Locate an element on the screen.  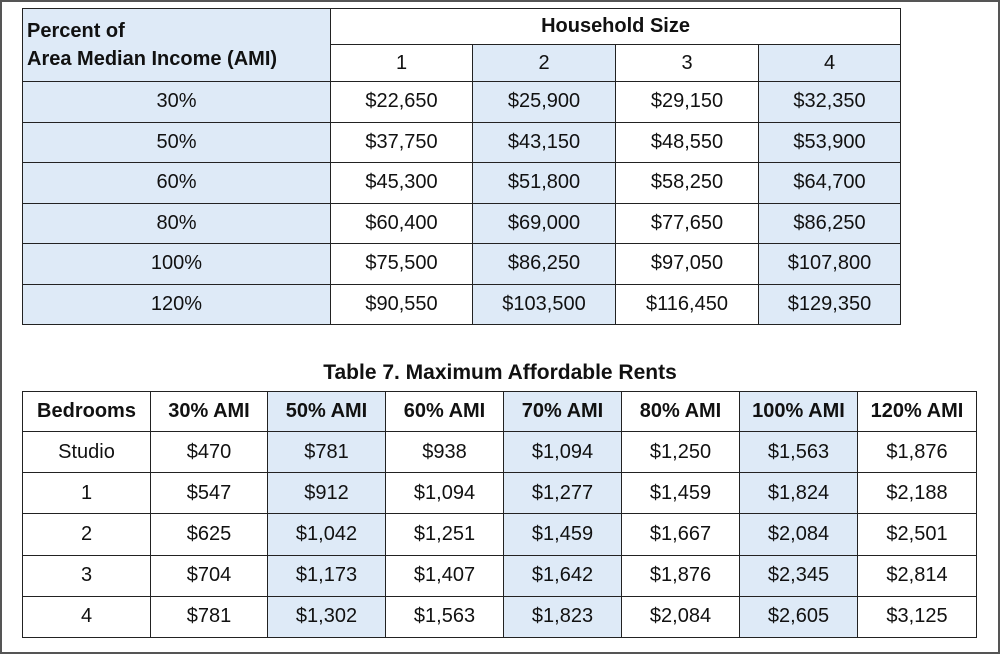
rent-cell: $912 is located at coordinates (326, 493).